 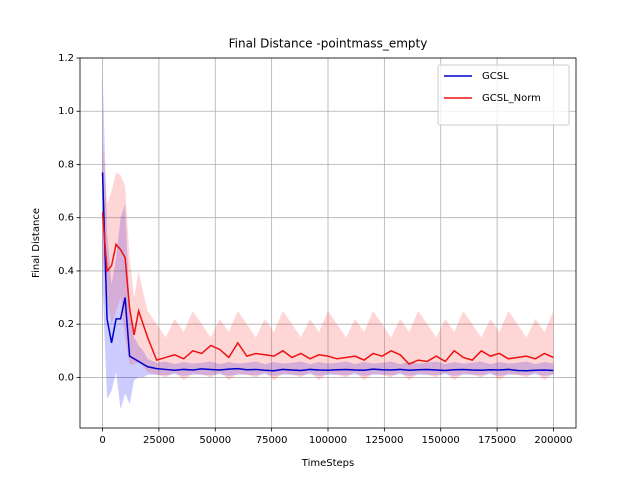 What do you see at coordinates (553, 440) in the screenshot?
I see `x-tick-label: 200000` at bounding box center [553, 440].